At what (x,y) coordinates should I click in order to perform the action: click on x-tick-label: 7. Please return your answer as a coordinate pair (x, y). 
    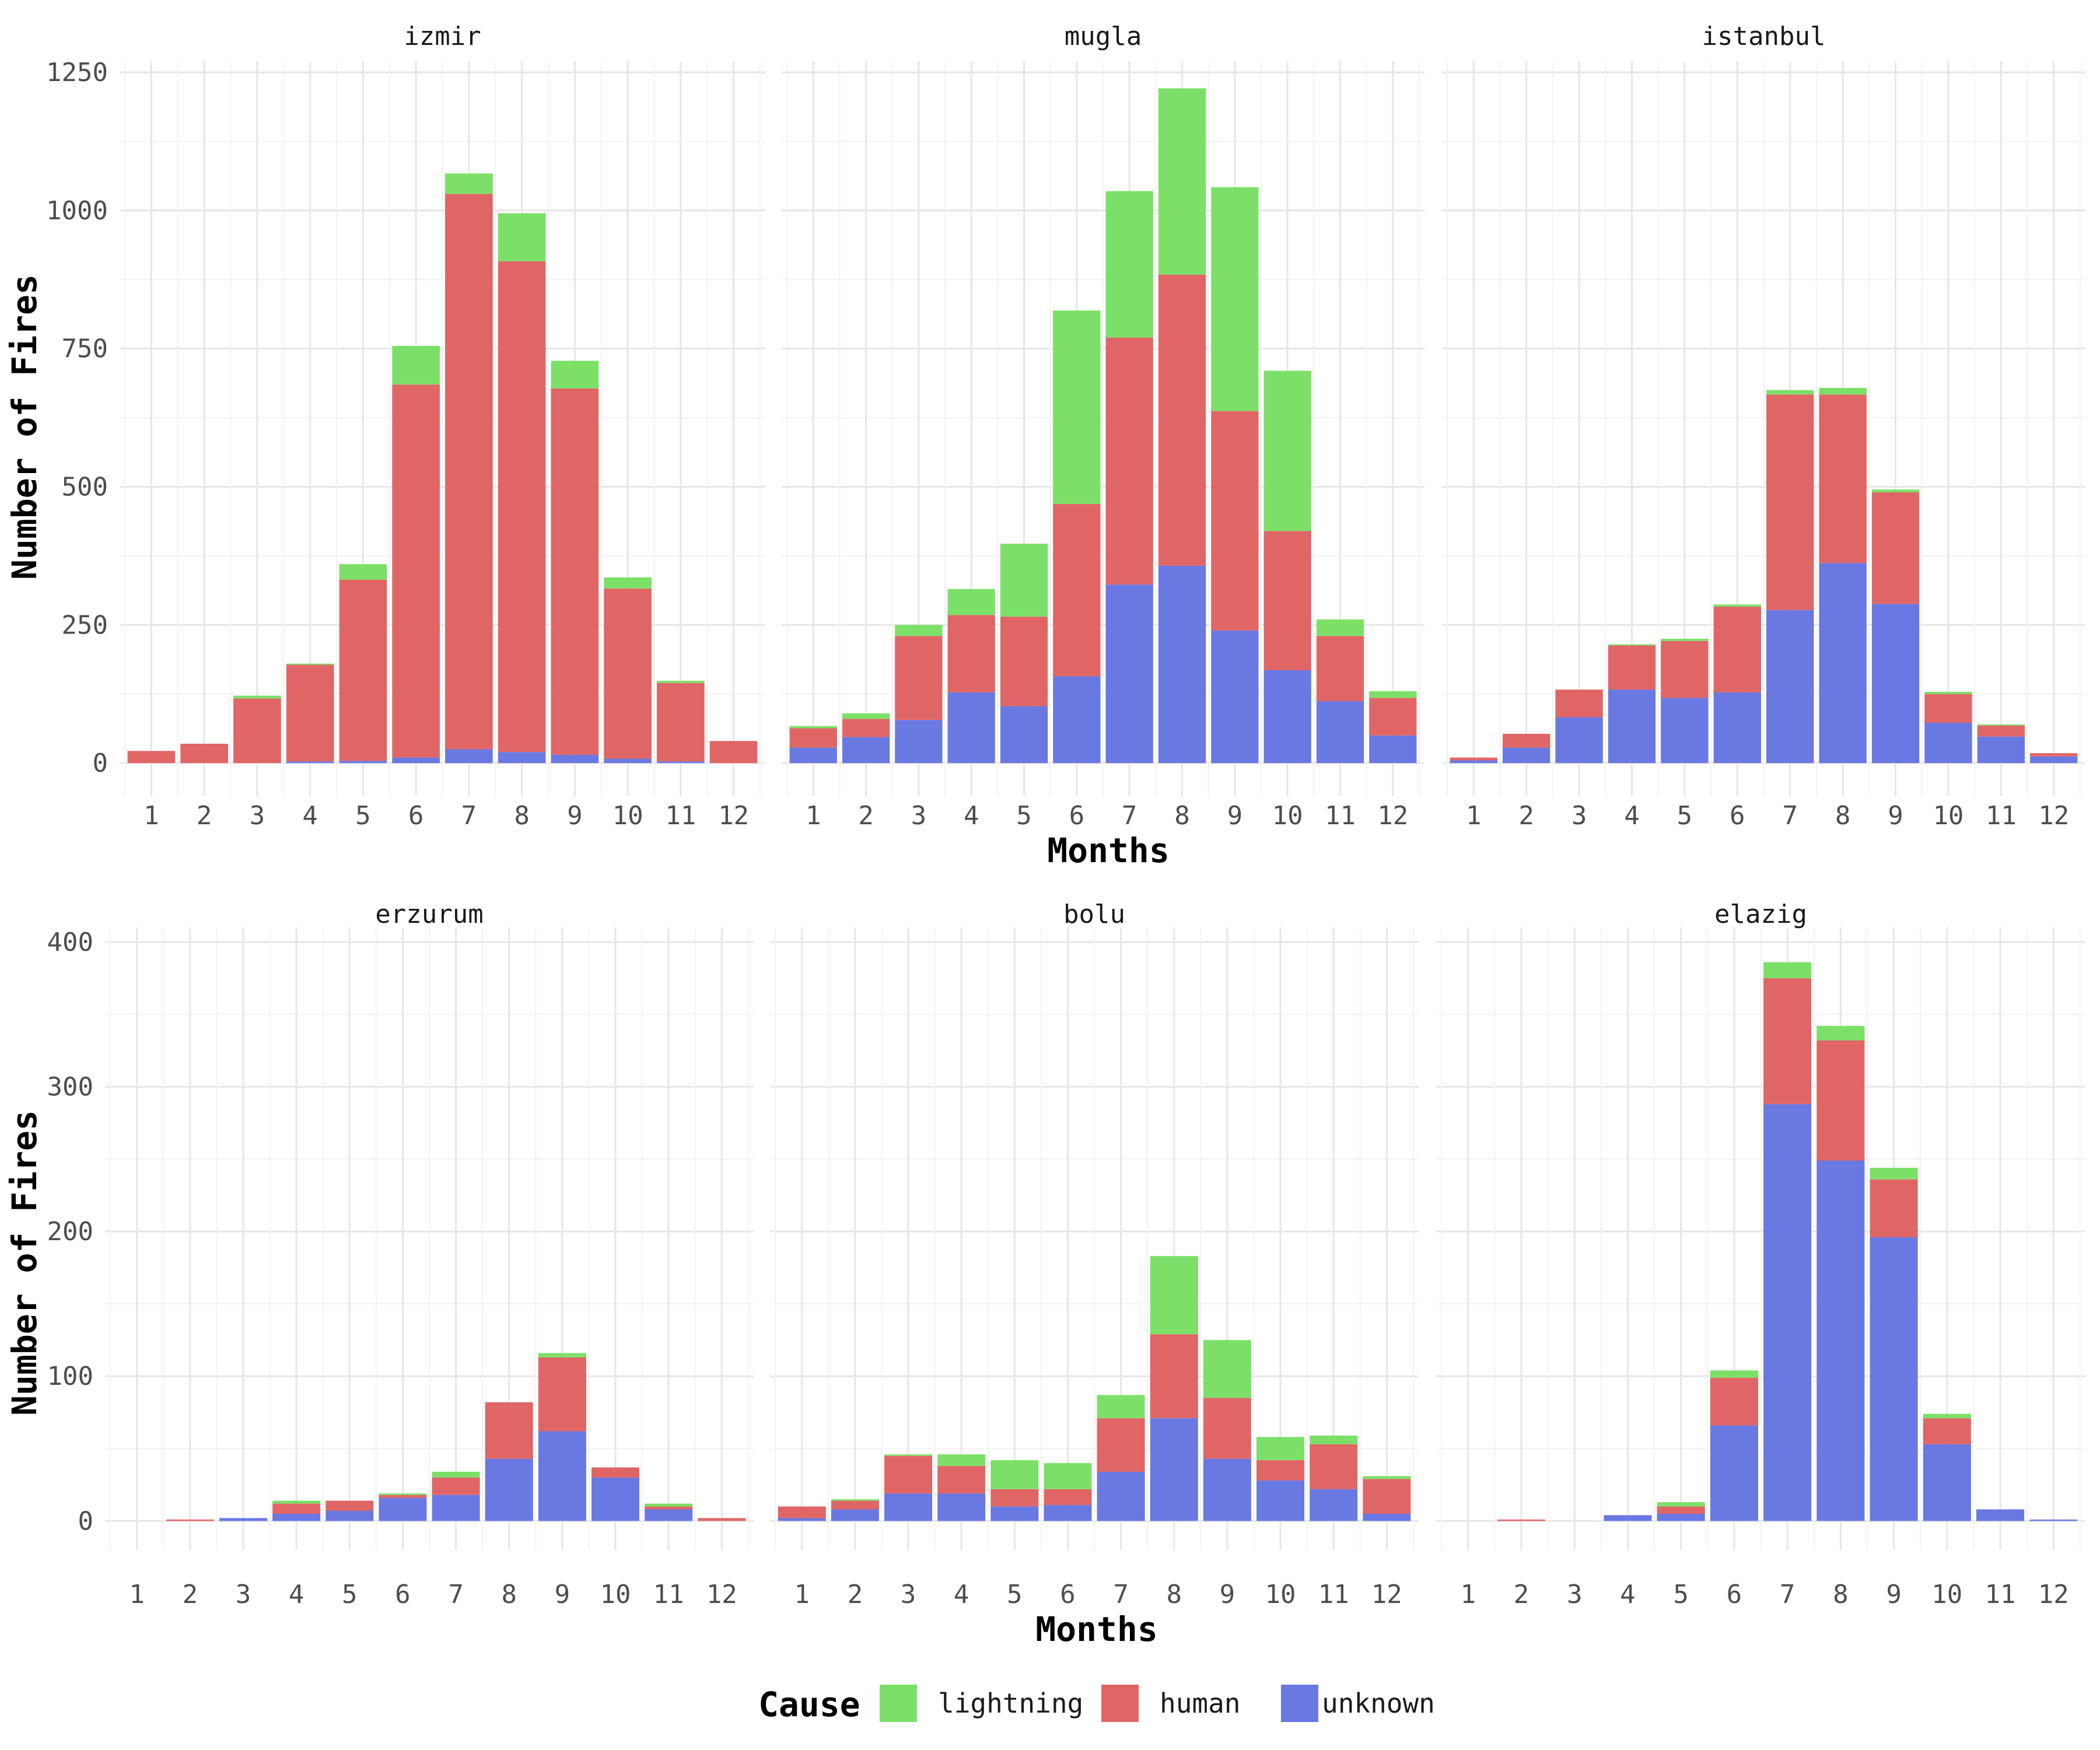
    Looking at the image, I should click on (1130, 816).